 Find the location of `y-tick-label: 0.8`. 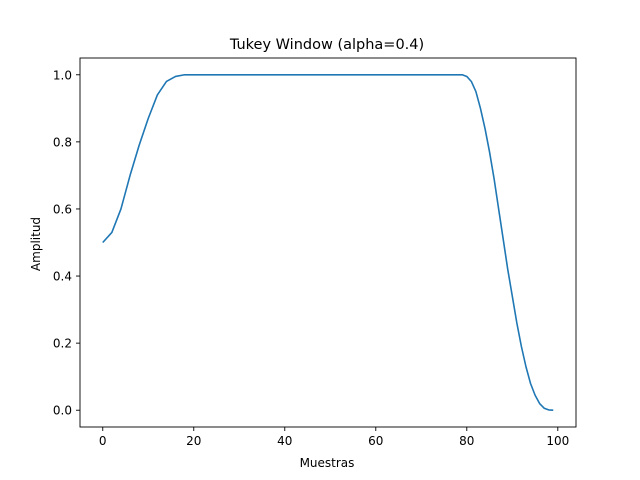

y-tick-label: 0.8 is located at coordinates (62, 142).